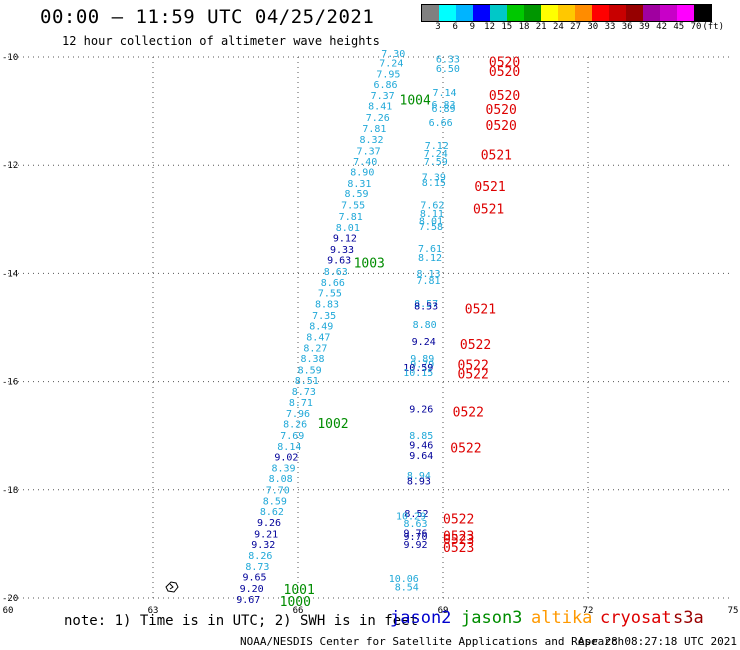  What do you see at coordinates (576, 27) in the screenshot?
I see `legend-label: 27` at bounding box center [576, 27].